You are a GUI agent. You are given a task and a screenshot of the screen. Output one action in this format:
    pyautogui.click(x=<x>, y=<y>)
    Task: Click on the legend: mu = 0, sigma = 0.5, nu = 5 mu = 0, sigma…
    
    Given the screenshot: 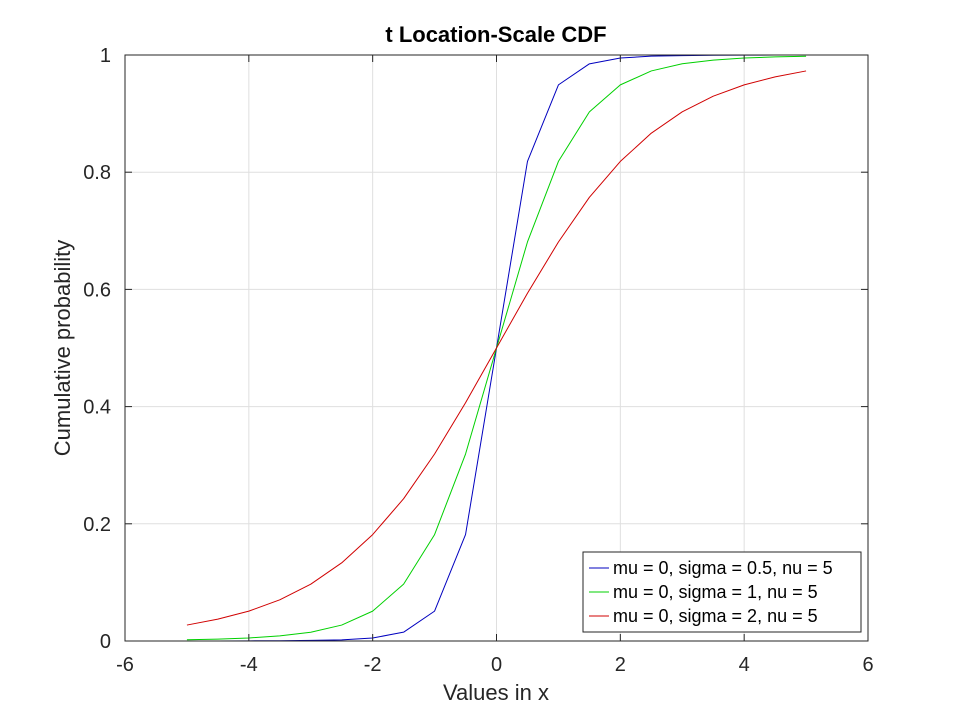 What is the action you would take?
    pyautogui.click(x=722, y=592)
    